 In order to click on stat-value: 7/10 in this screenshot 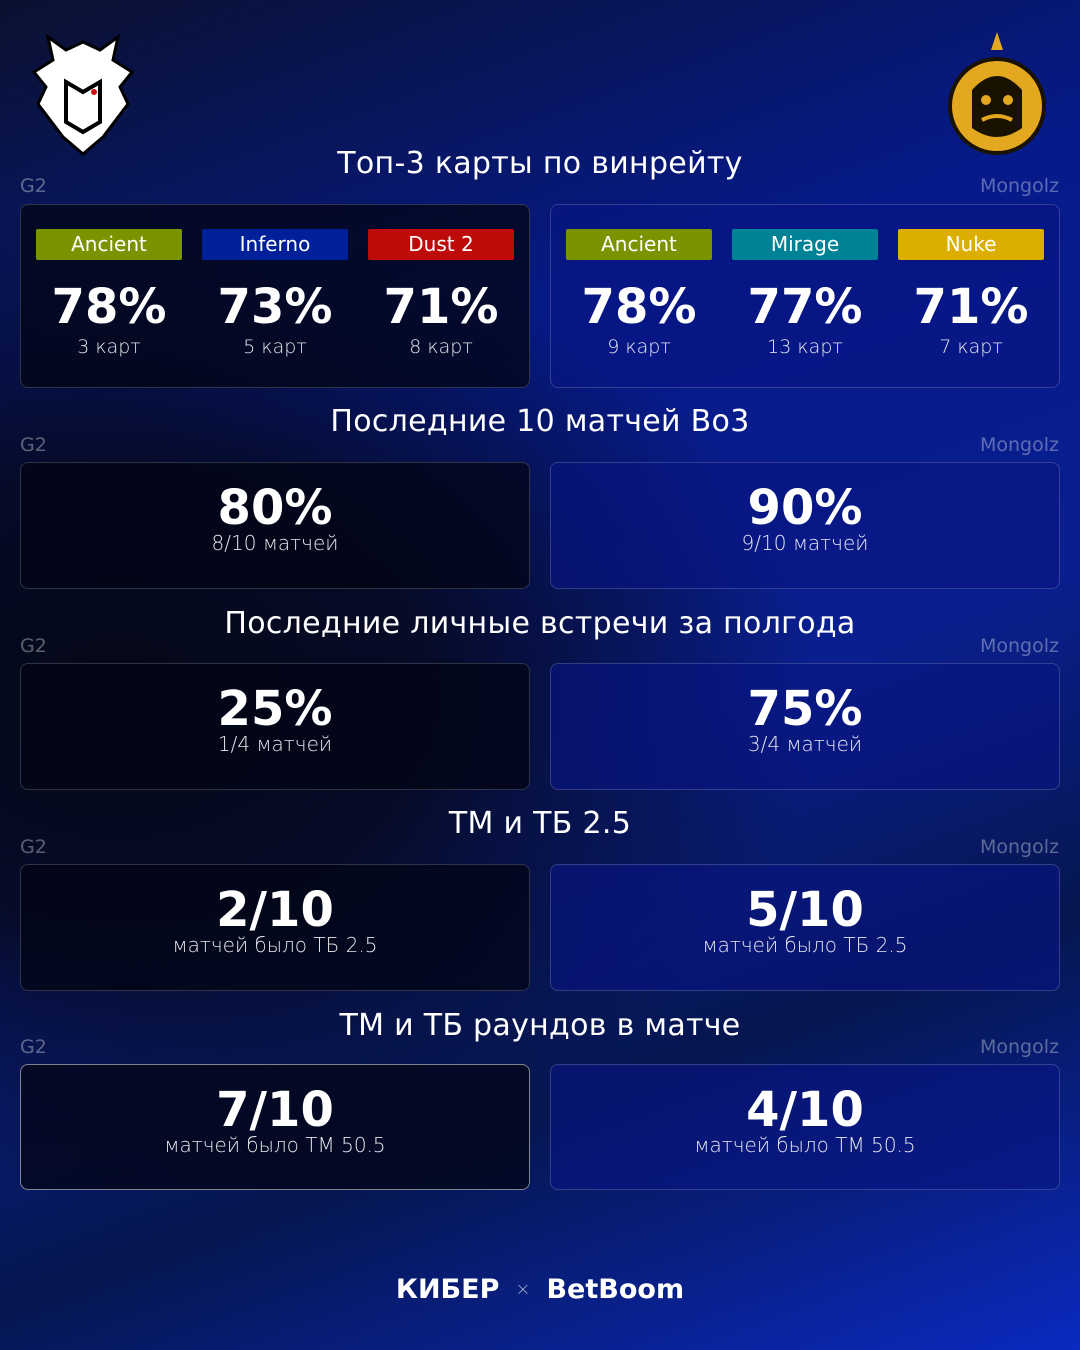, I will do `click(275, 1110)`.